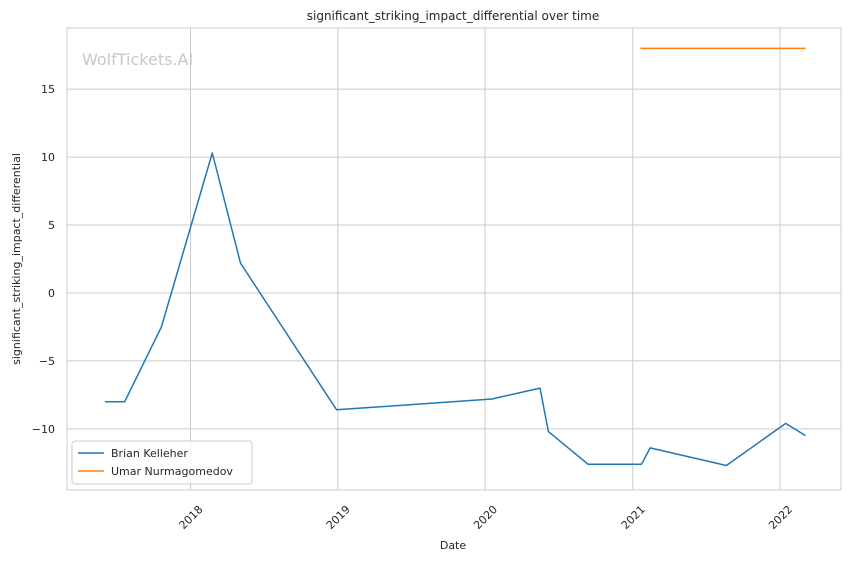  What do you see at coordinates (172, 471) in the screenshot?
I see `legend-label-umar-nurmagomedov: Umar Nurmagomedov` at bounding box center [172, 471].